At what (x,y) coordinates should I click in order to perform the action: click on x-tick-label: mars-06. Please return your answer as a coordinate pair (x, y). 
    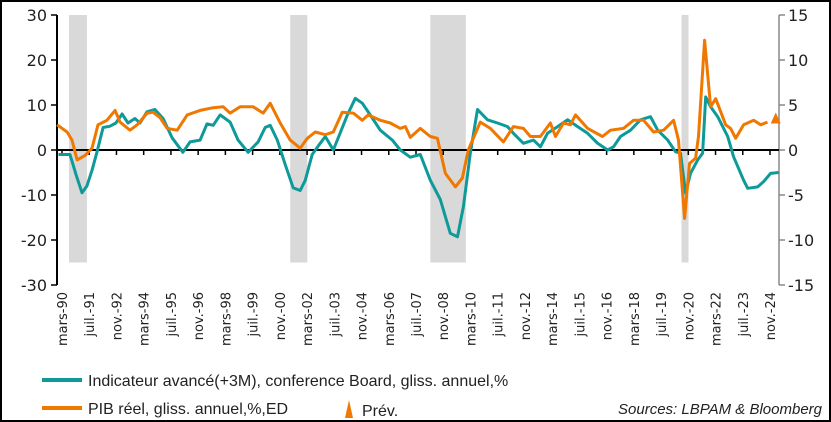
    Looking at the image, I should click on (390, 319).